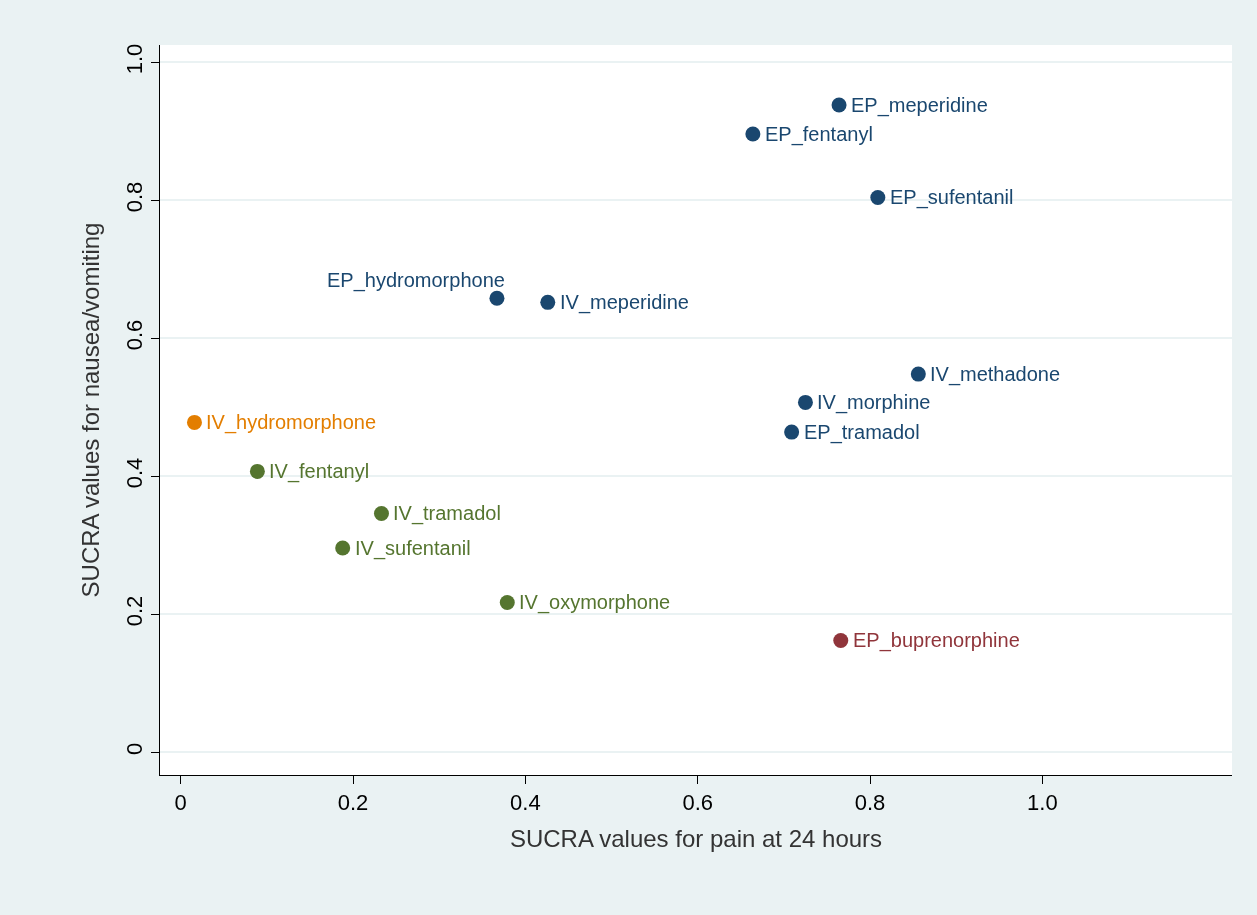 The height and width of the screenshot is (915, 1257). What do you see at coordinates (525, 803) in the screenshot?
I see `x-tick-label: 0.4` at bounding box center [525, 803].